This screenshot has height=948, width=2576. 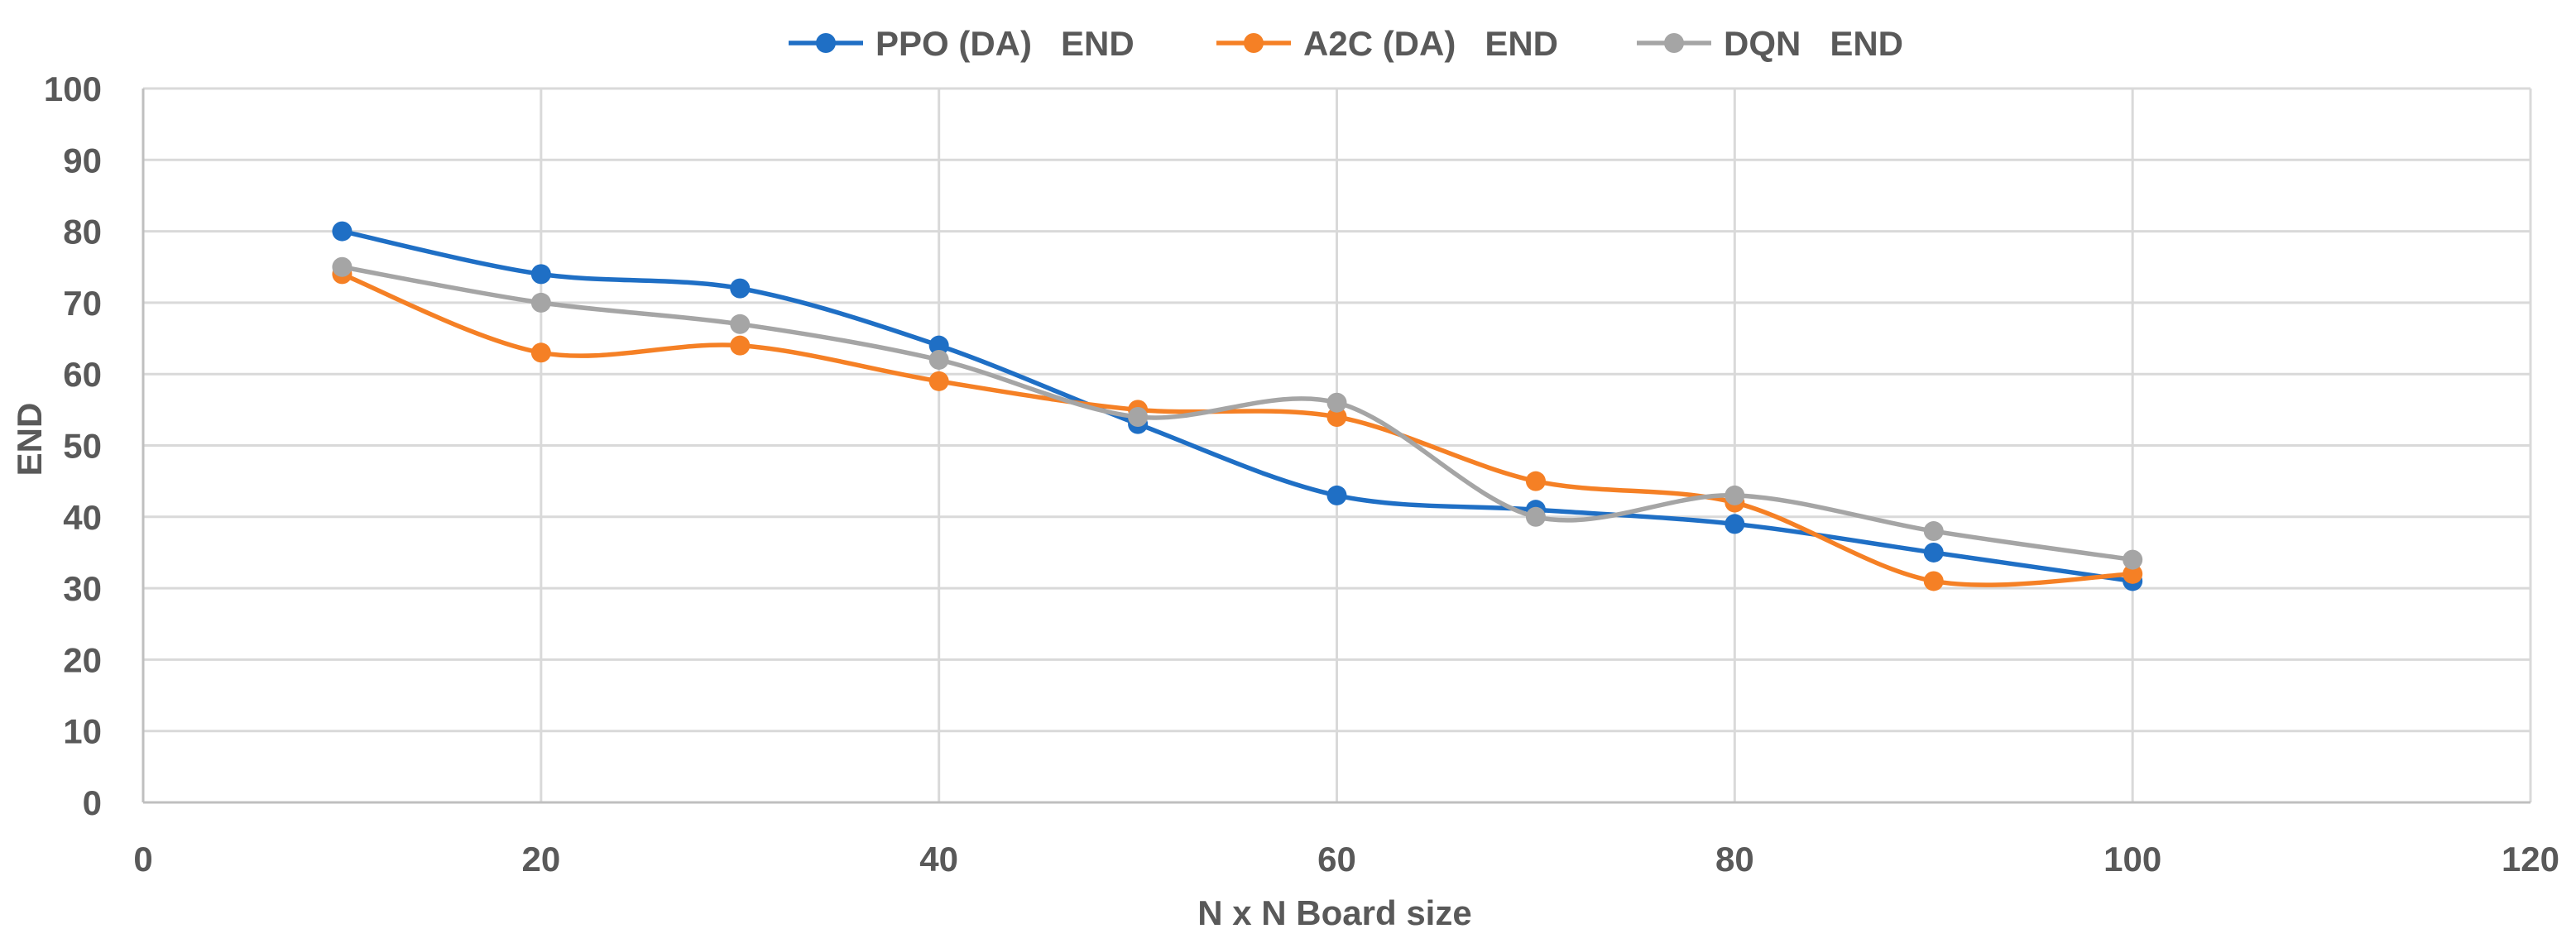 I want to click on x-tick-label: 80, so click(x=1735, y=859).